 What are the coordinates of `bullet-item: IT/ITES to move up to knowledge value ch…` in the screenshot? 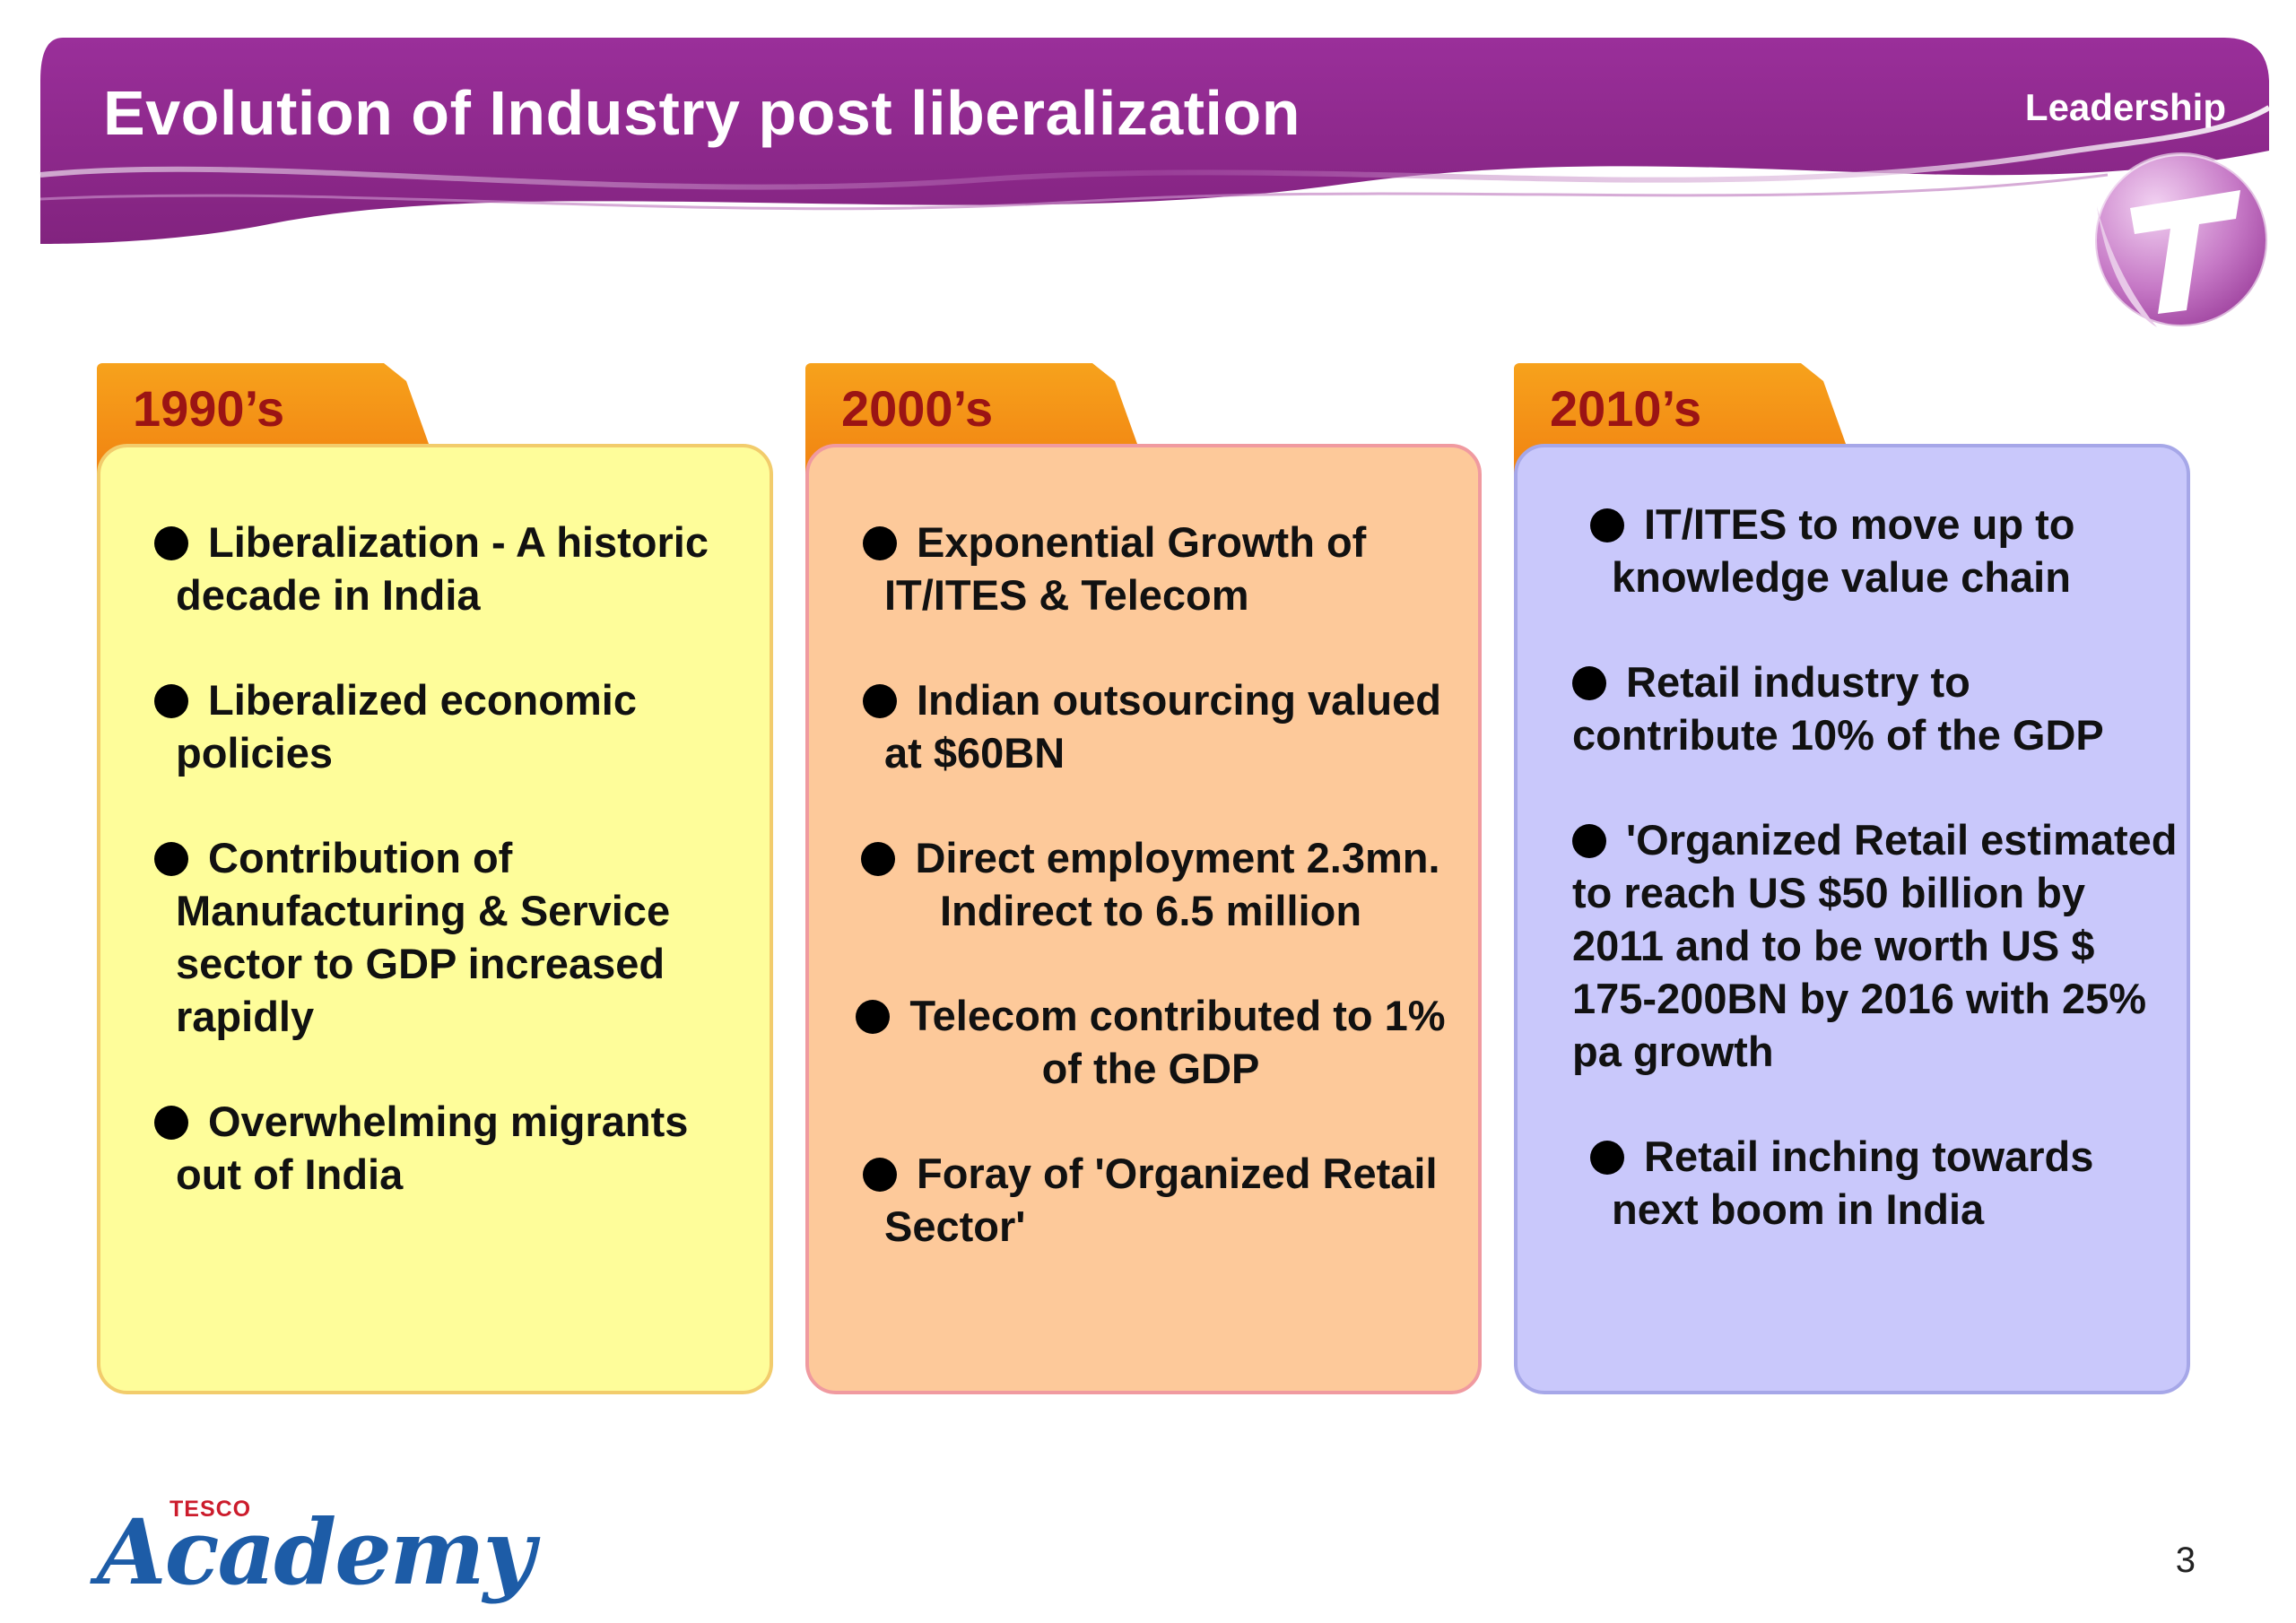 It's located at (1877, 550).